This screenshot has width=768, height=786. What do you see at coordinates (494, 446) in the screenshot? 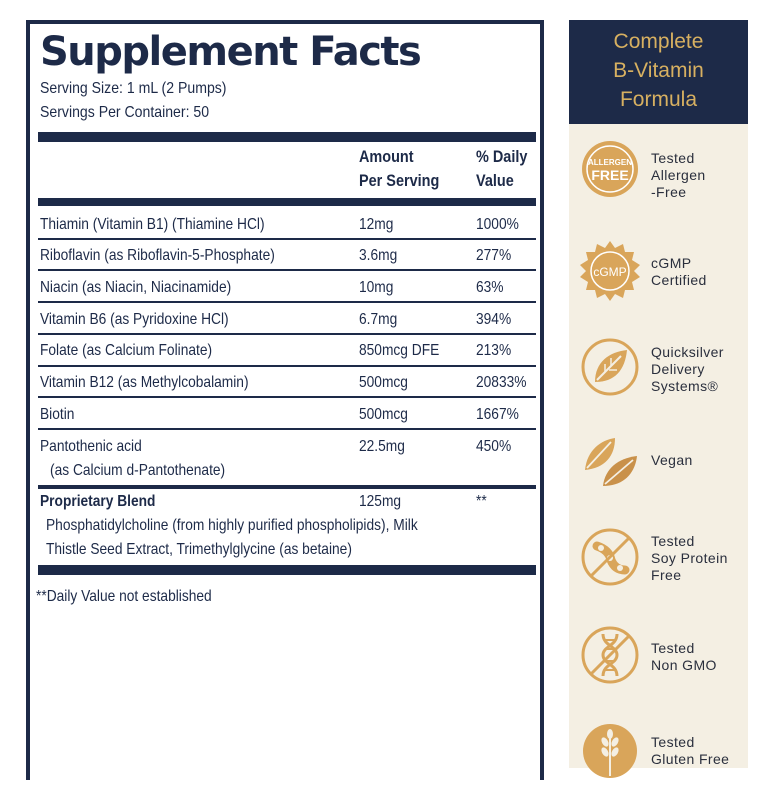
I see `nutrient-dv: 450%` at bounding box center [494, 446].